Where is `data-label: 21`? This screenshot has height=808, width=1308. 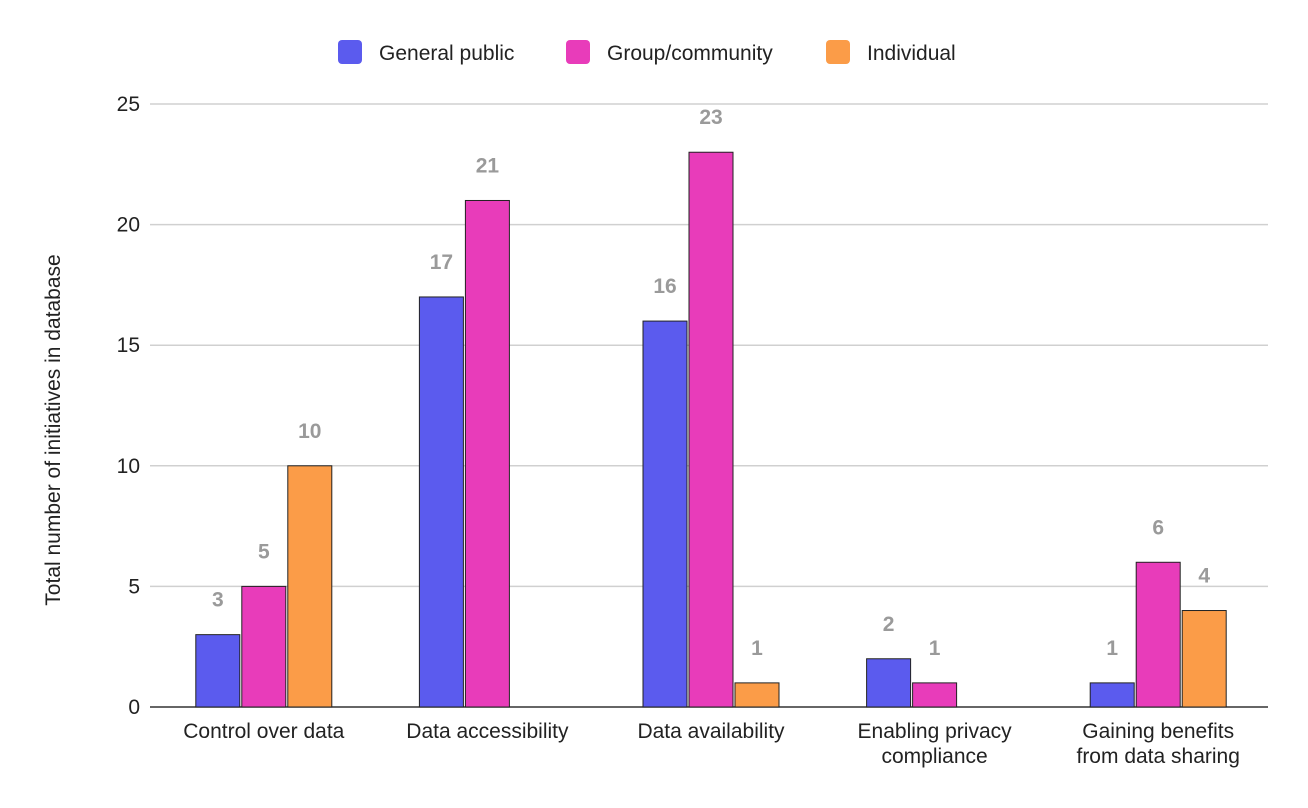
data-label: 21 is located at coordinates (488, 165).